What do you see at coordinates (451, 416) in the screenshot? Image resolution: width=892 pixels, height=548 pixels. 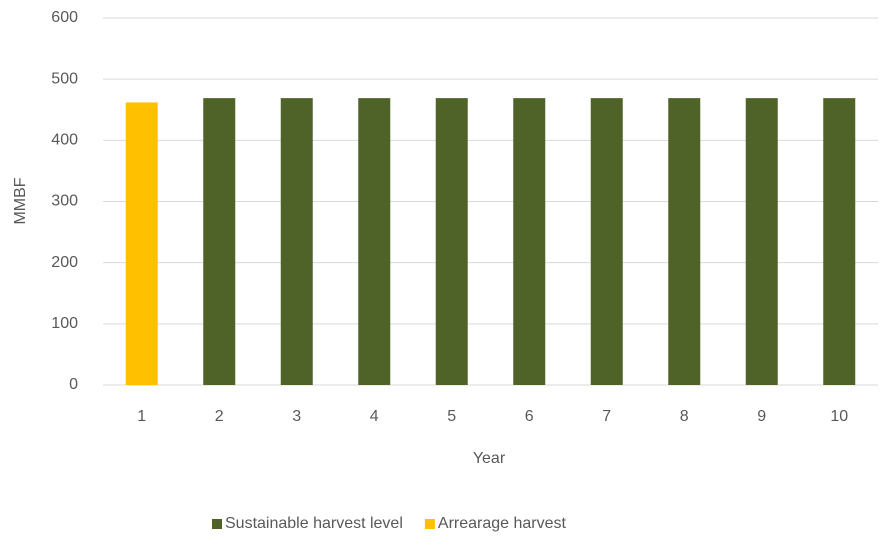 I see `x-tick-label: 5` at bounding box center [451, 416].